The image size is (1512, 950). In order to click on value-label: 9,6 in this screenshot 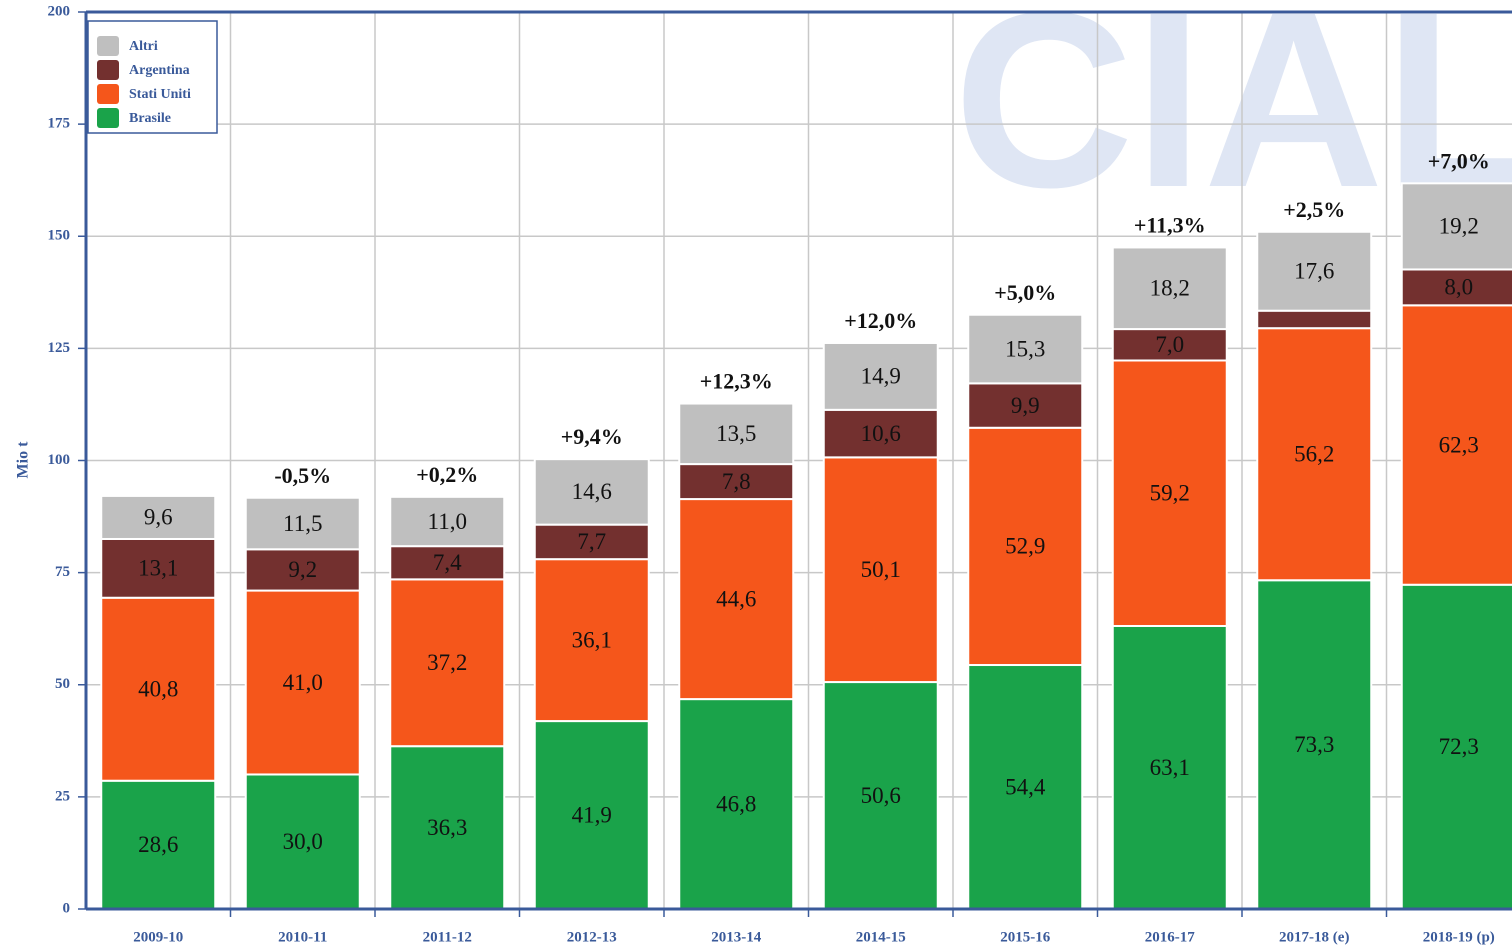, I will do `click(158, 517)`.